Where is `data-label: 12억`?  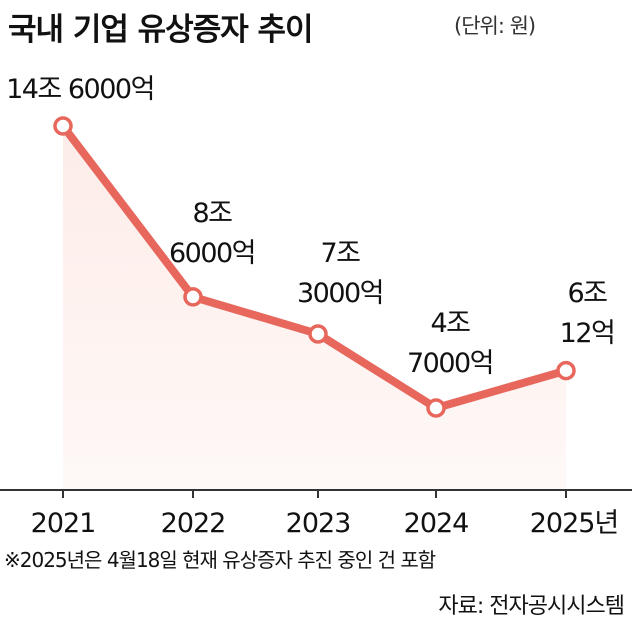
data-label: 12억 is located at coordinates (587, 333).